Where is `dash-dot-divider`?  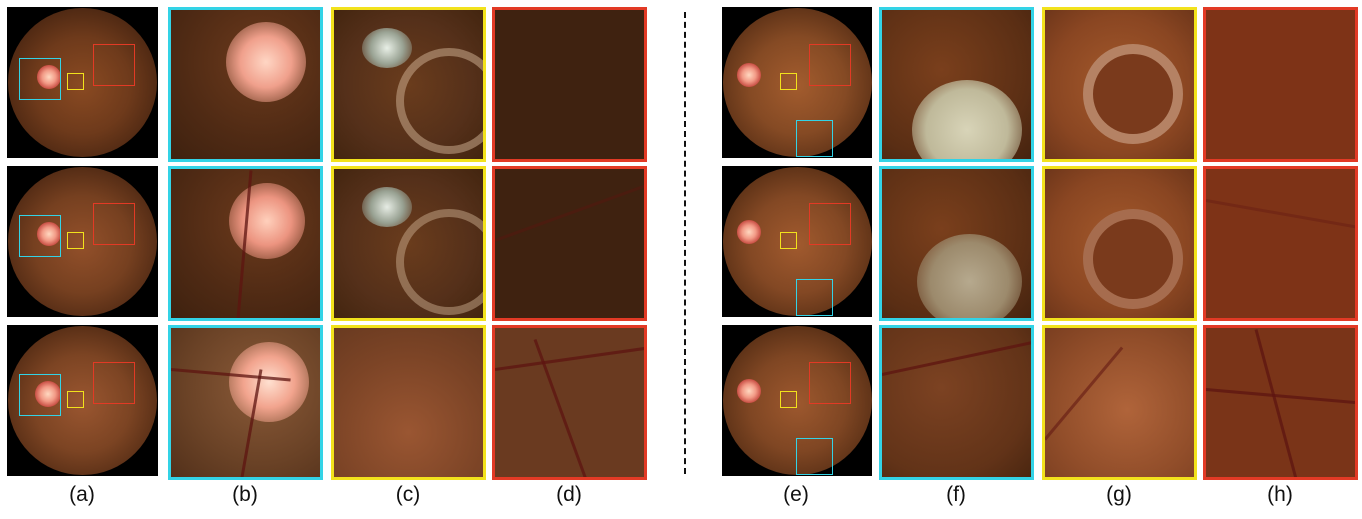 dash-dot-divider is located at coordinates (685, 243).